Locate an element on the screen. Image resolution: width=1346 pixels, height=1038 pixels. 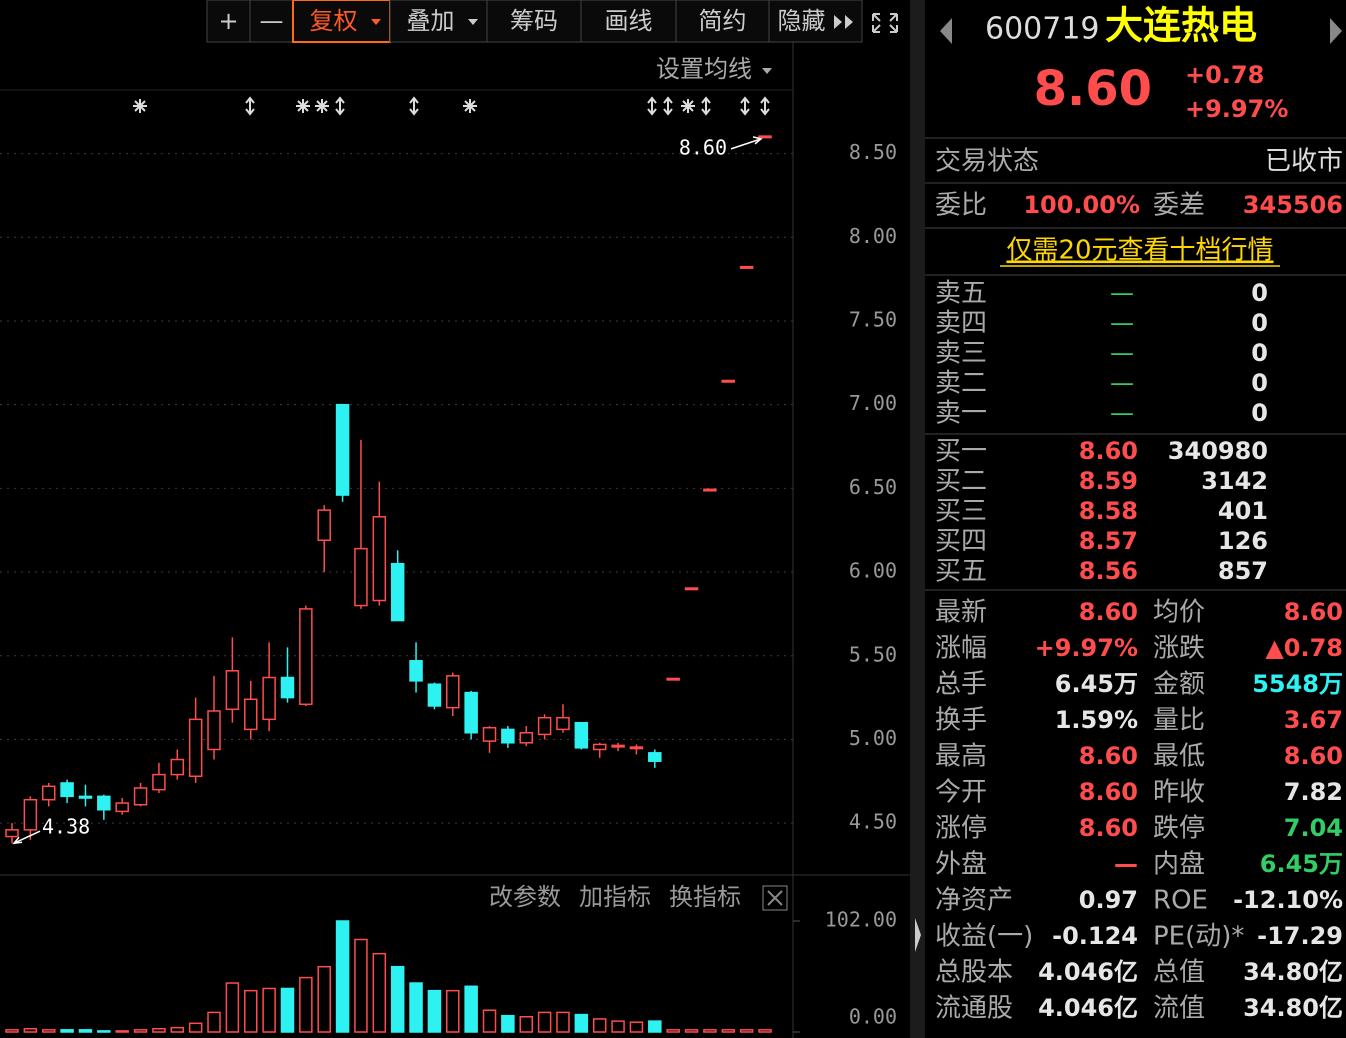
indicator-button: 换指标 is located at coordinates (705, 897).